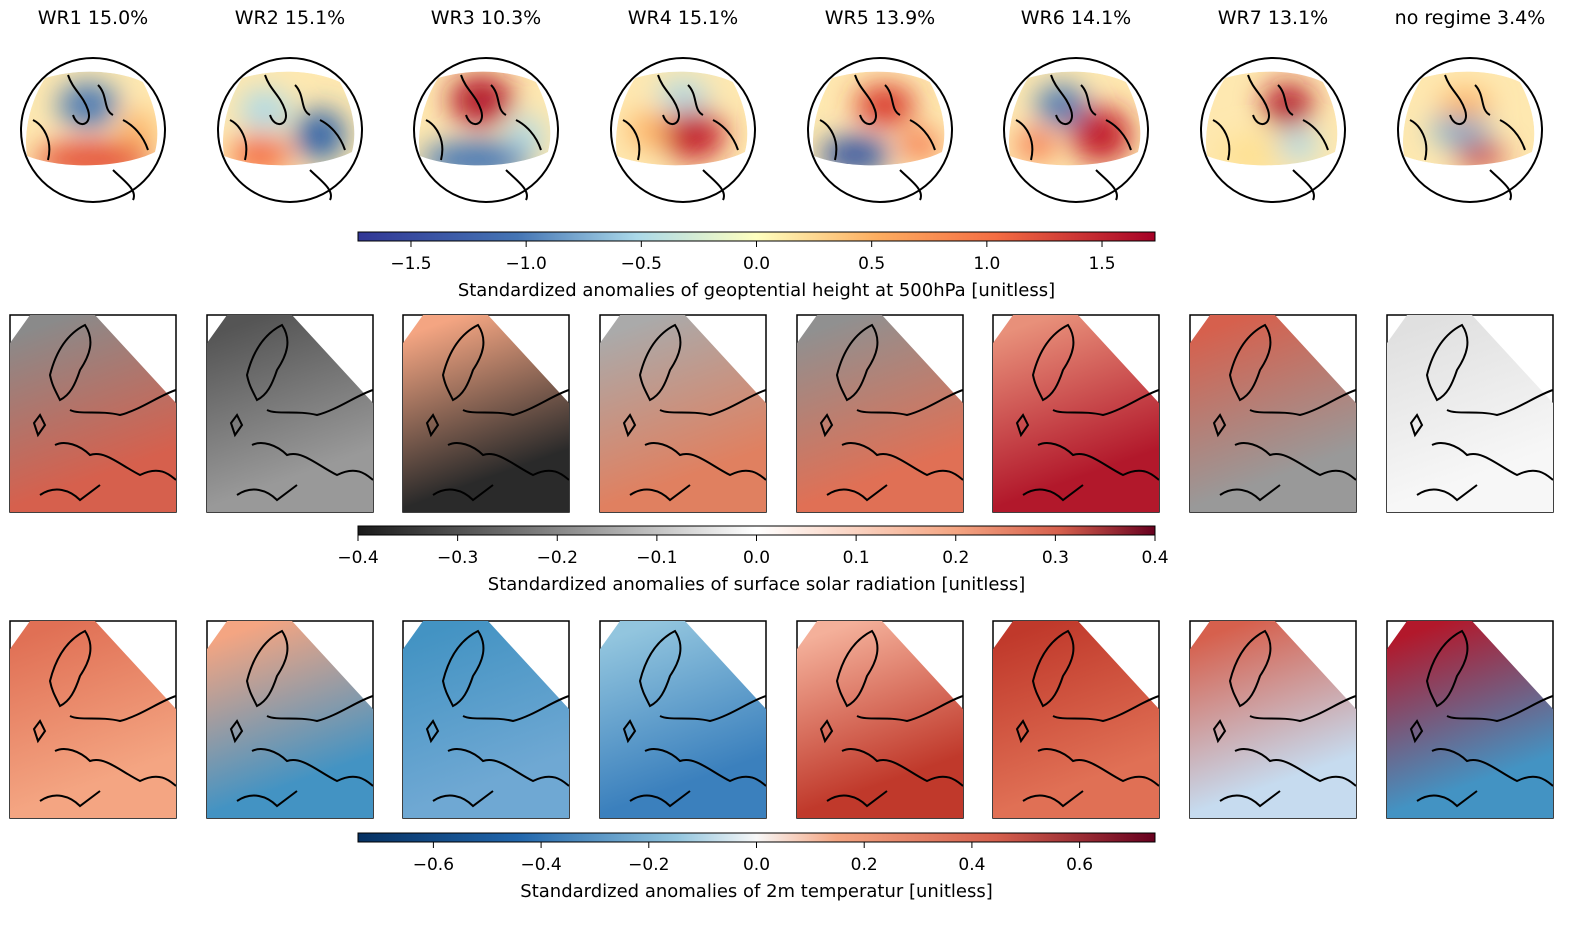 This screenshot has width=1577, height=929. Describe the element at coordinates (1079, 865) in the screenshot. I see `tick-label: 0.6` at that location.